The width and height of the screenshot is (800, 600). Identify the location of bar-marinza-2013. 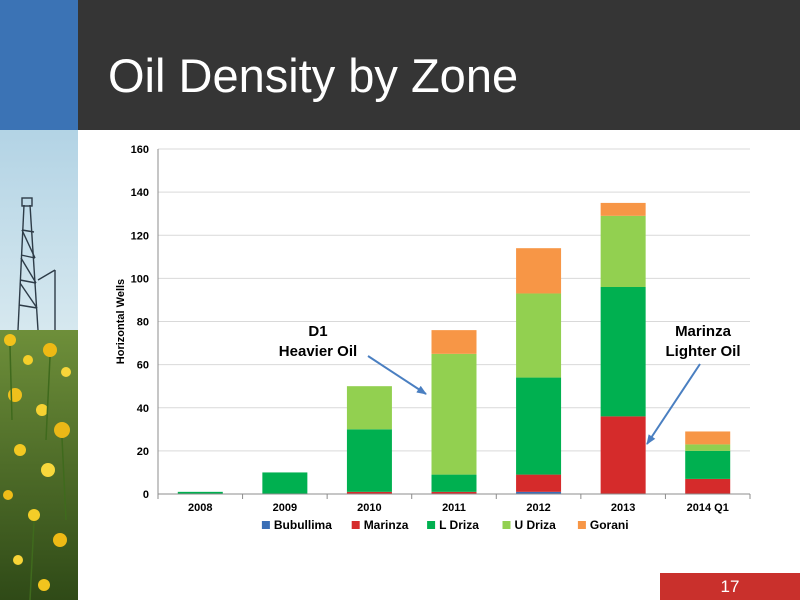
(623, 455).